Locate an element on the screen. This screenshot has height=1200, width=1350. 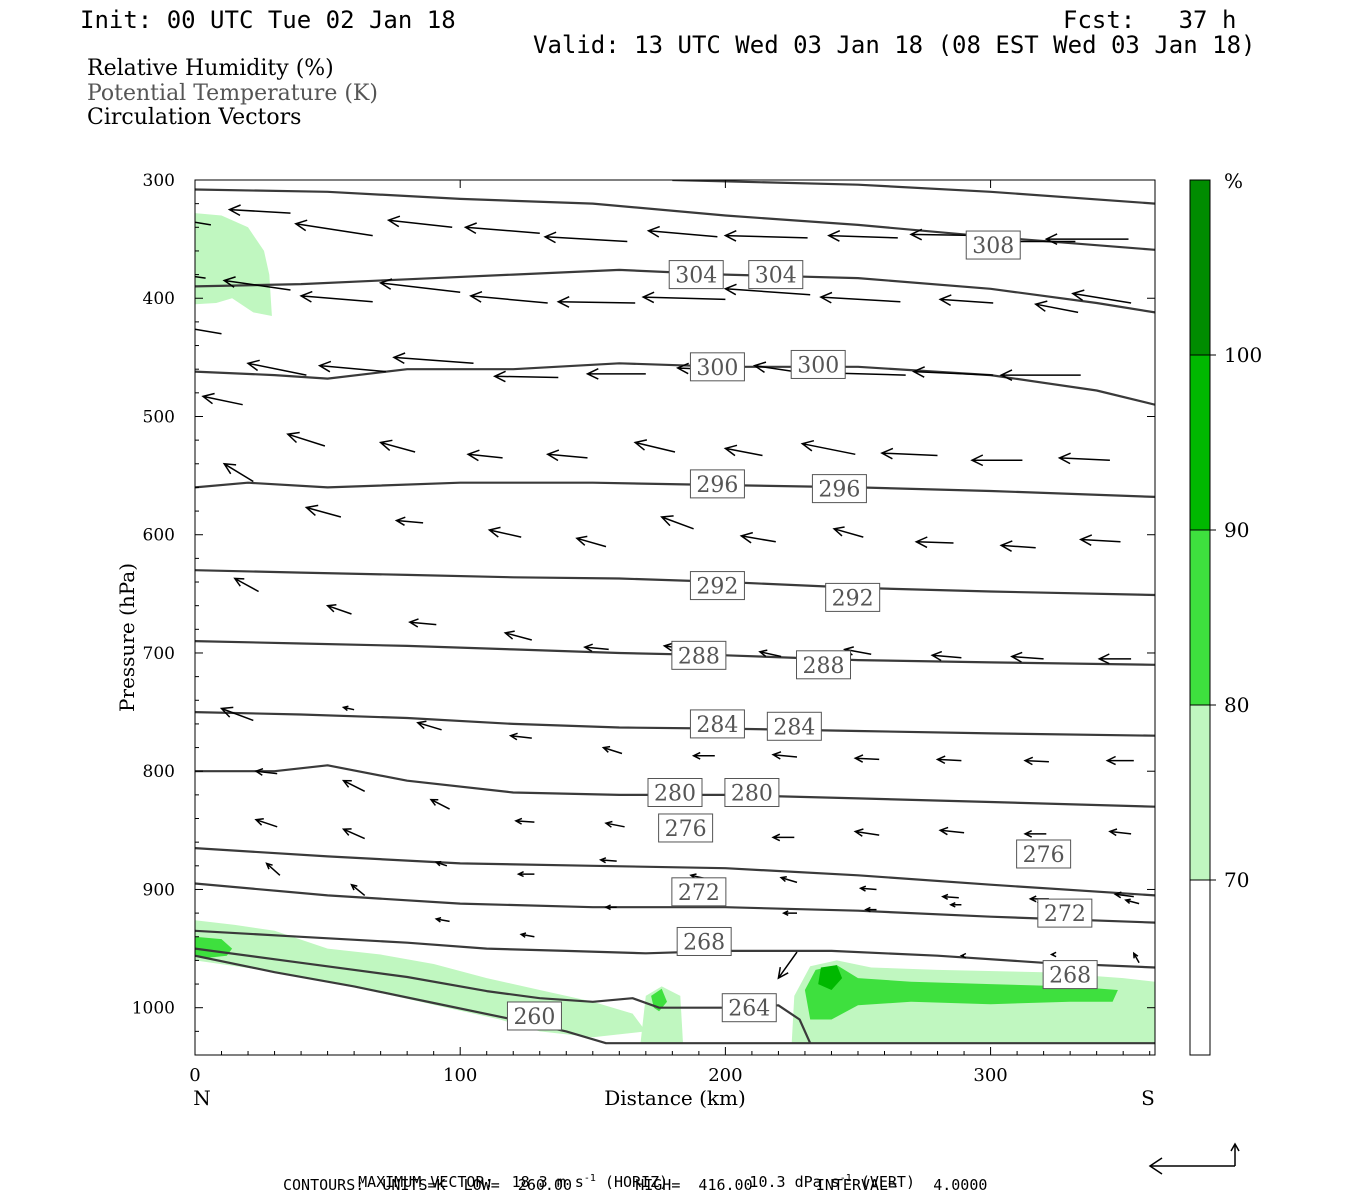
contour-label: 284 is located at coordinates (794, 727).